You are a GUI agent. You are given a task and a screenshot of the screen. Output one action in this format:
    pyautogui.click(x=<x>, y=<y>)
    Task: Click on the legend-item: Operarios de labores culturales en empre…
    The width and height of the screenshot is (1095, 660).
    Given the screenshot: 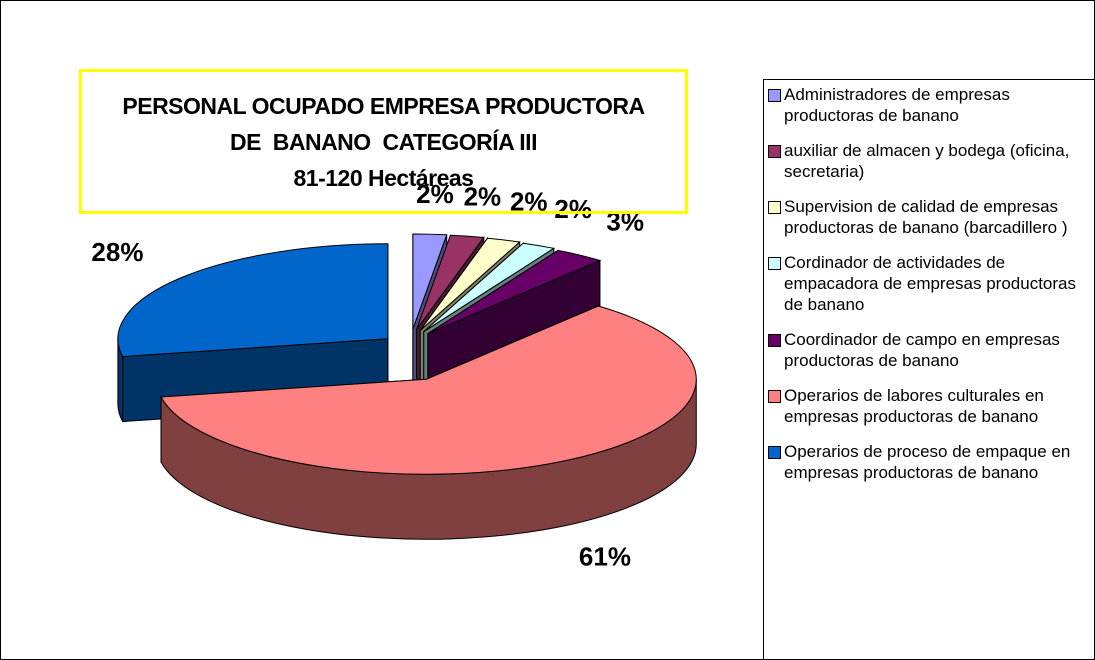 What is the action you would take?
    pyautogui.click(x=931, y=406)
    